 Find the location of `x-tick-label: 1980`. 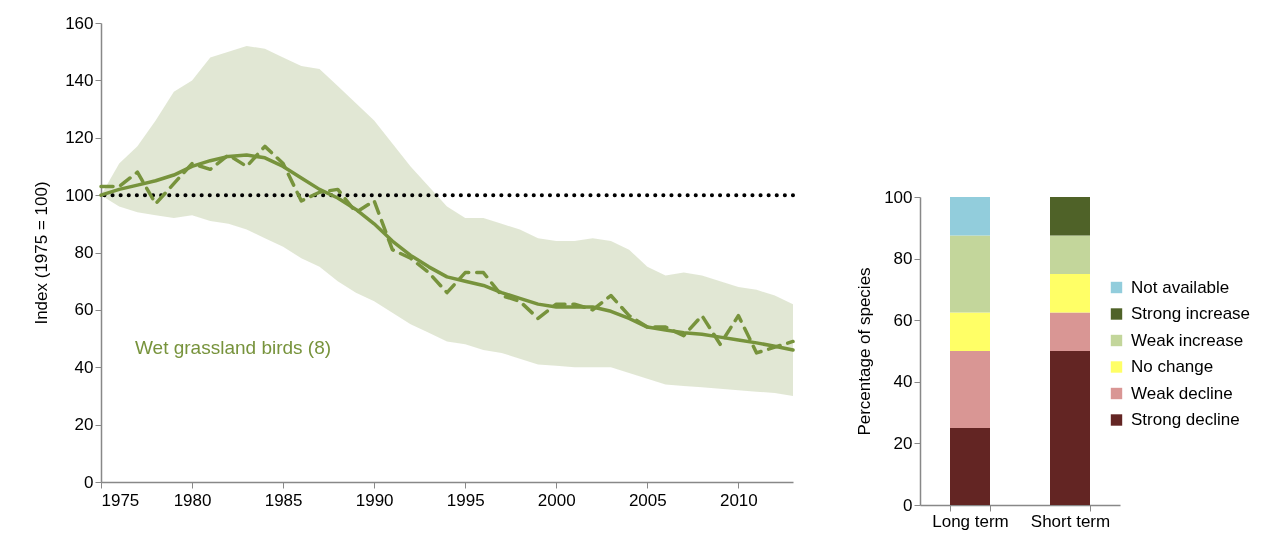

x-tick-label: 1980 is located at coordinates (192, 500).